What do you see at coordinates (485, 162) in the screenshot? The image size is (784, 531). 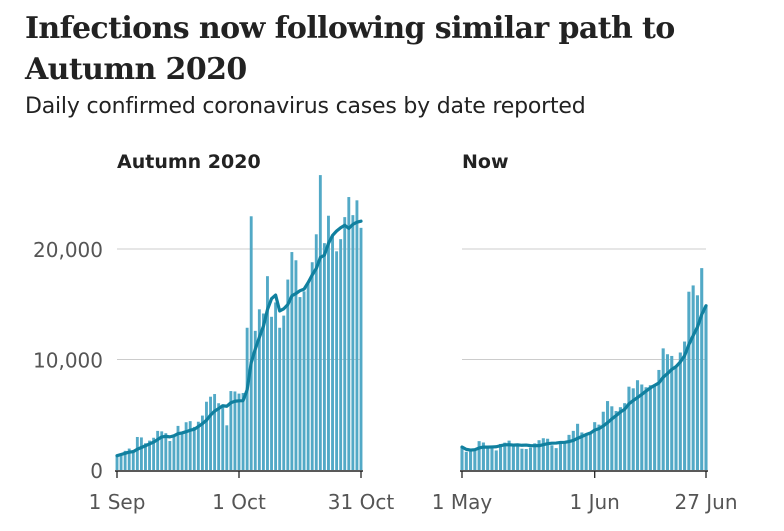 I see `panel-title-now: Now` at bounding box center [485, 162].